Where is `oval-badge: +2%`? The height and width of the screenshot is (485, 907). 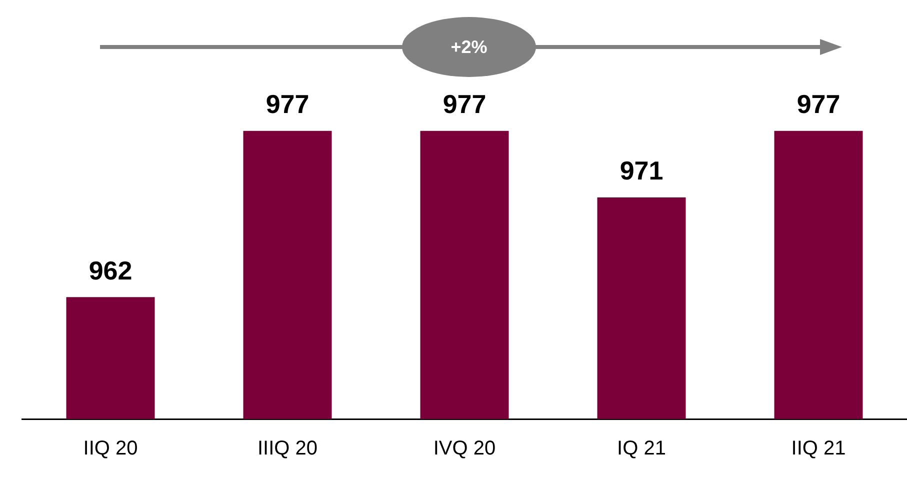 oval-badge: +2% is located at coordinates (469, 47).